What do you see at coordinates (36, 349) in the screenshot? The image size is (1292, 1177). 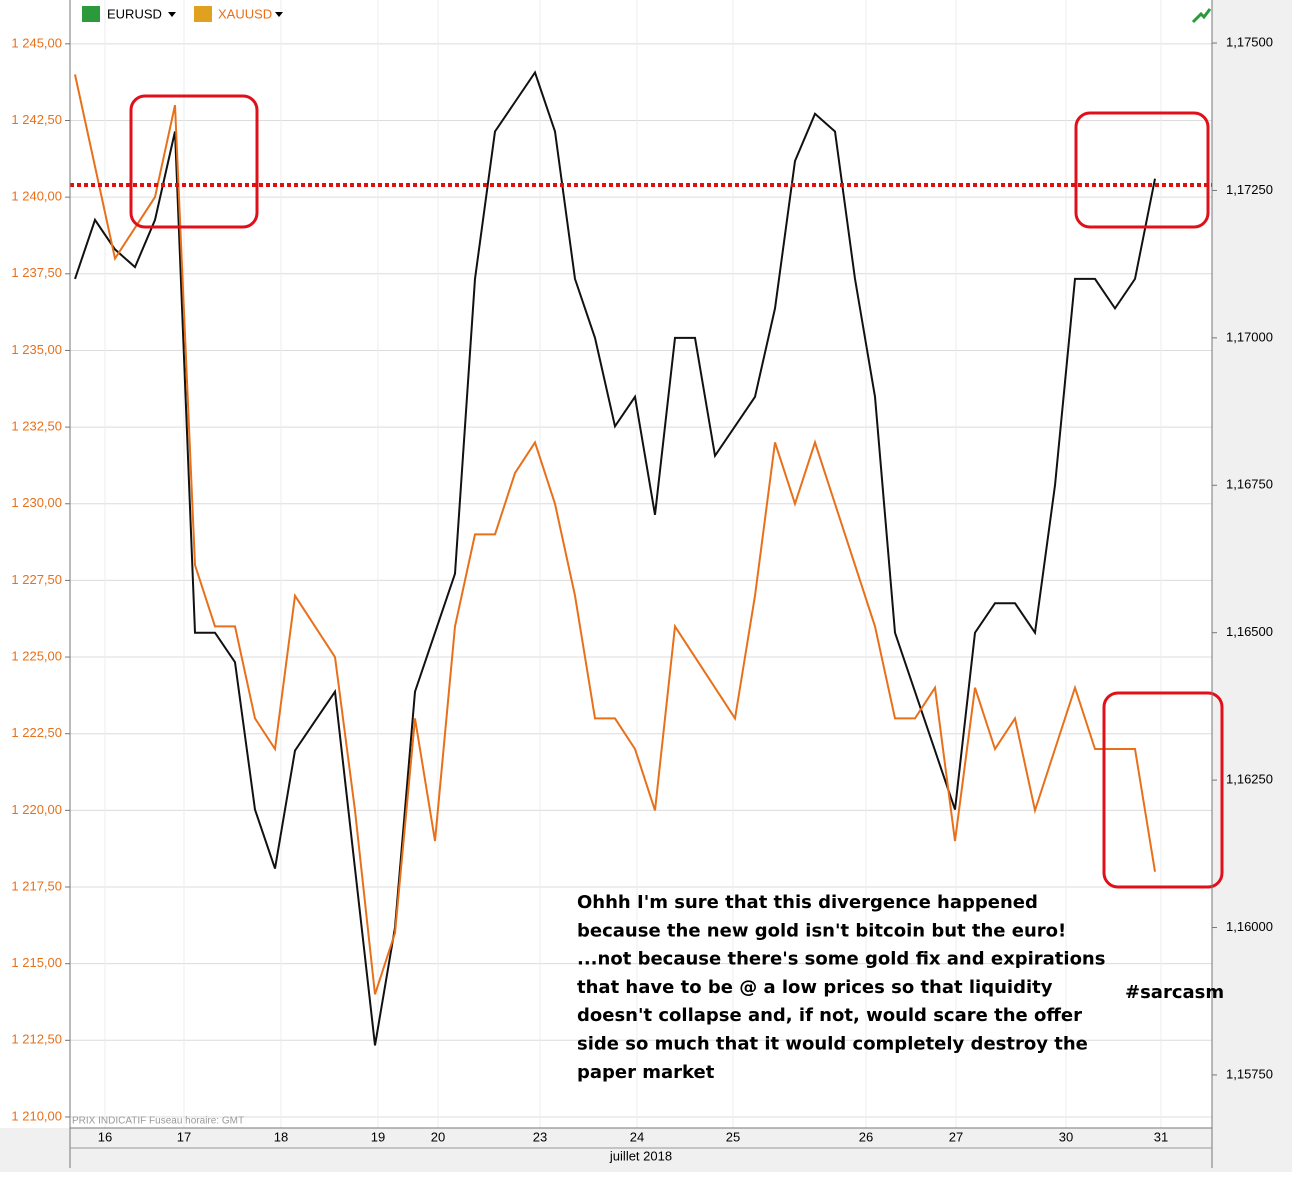 I see `y-tick-label: 1 235,00` at bounding box center [36, 349].